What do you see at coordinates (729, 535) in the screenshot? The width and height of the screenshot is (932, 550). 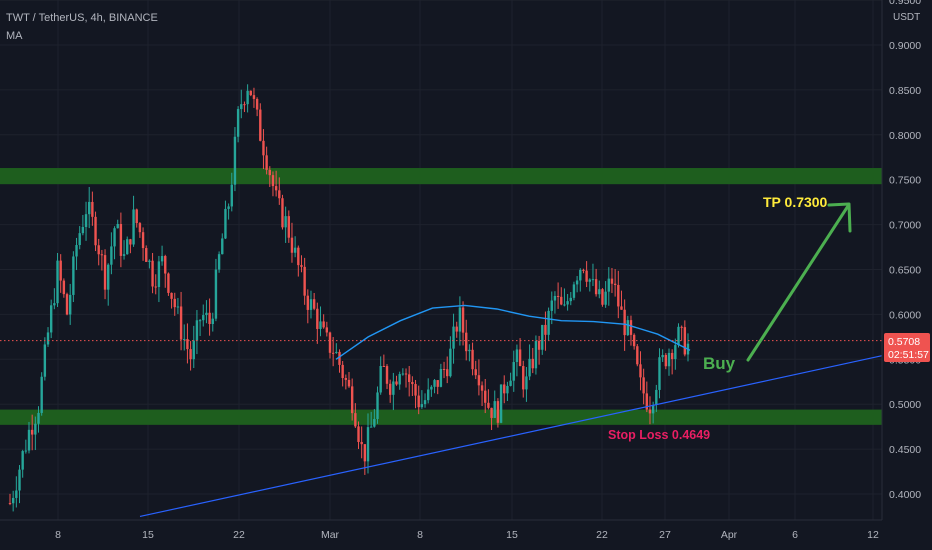 I see `time-tick-label: Apr` at bounding box center [729, 535].